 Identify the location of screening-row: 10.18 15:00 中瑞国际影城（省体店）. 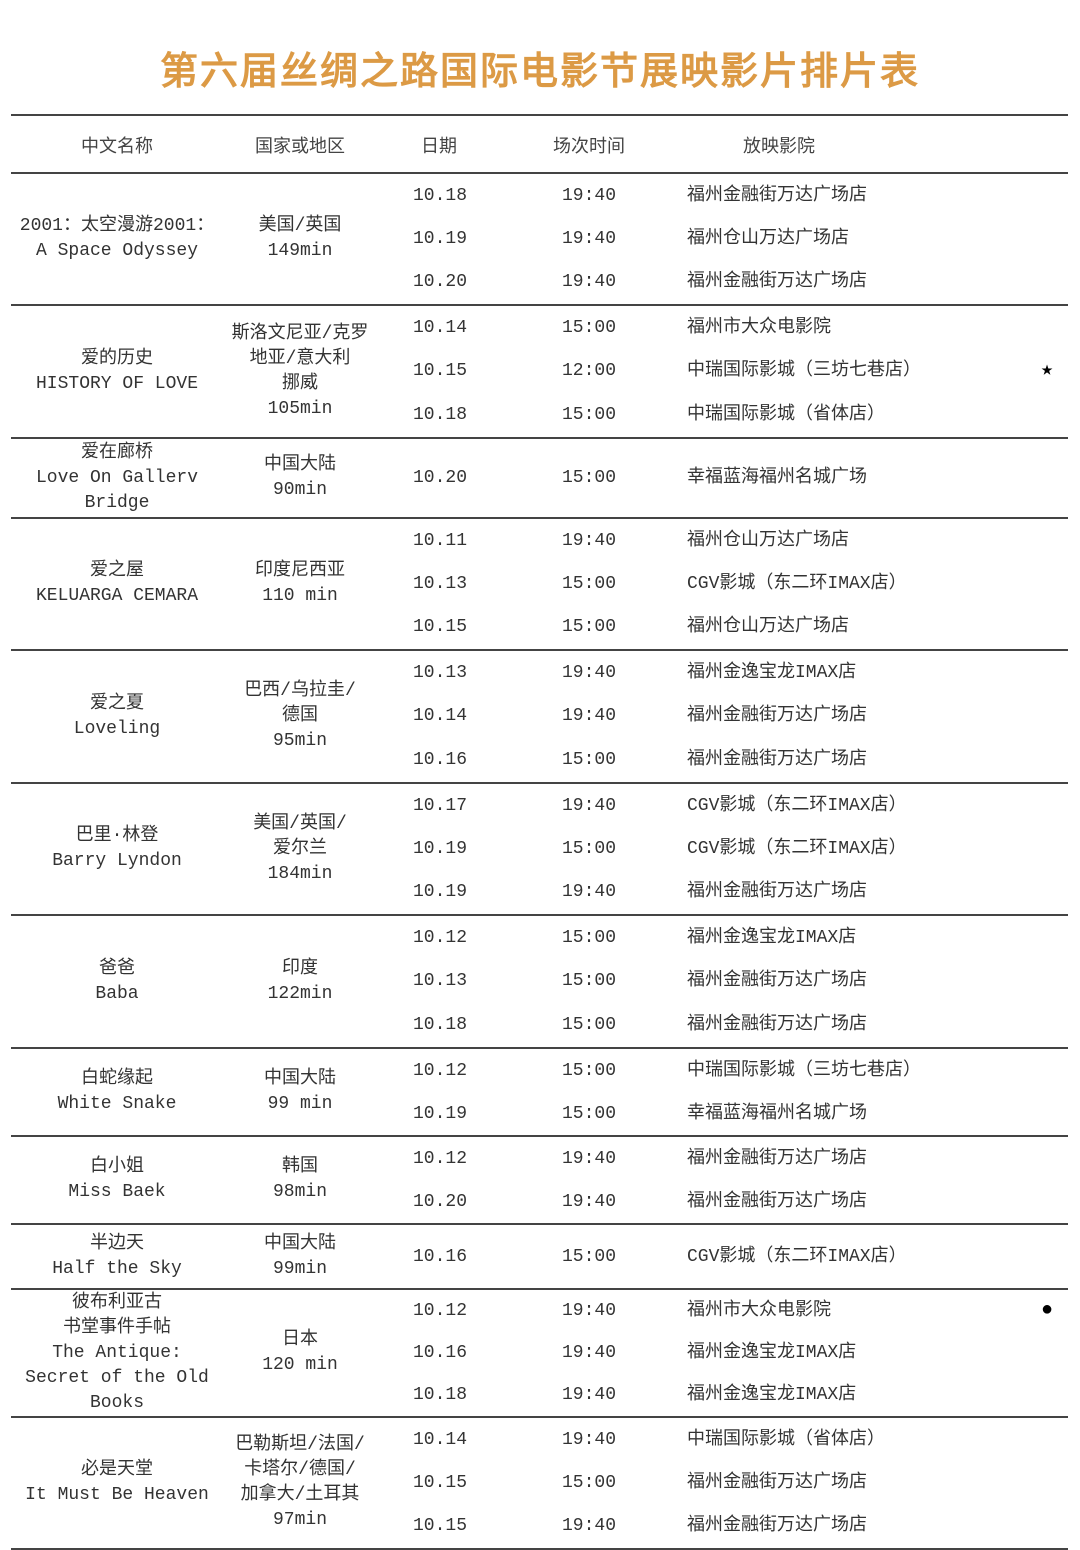
(722, 415).